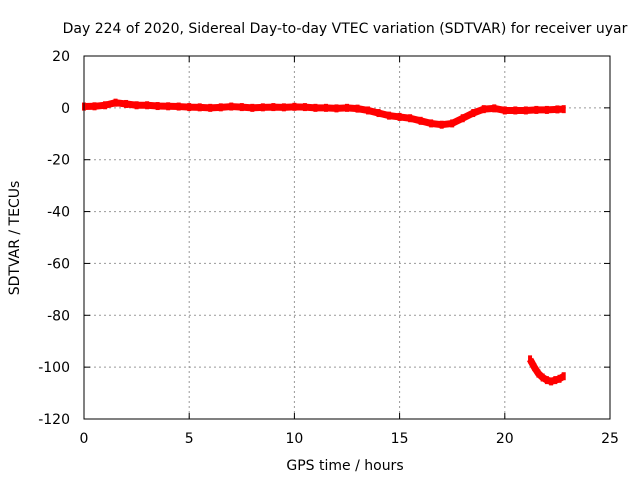  What do you see at coordinates (58, 316) in the screenshot?
I see `y-tick-label: -80` at bounding box center [58, 316].